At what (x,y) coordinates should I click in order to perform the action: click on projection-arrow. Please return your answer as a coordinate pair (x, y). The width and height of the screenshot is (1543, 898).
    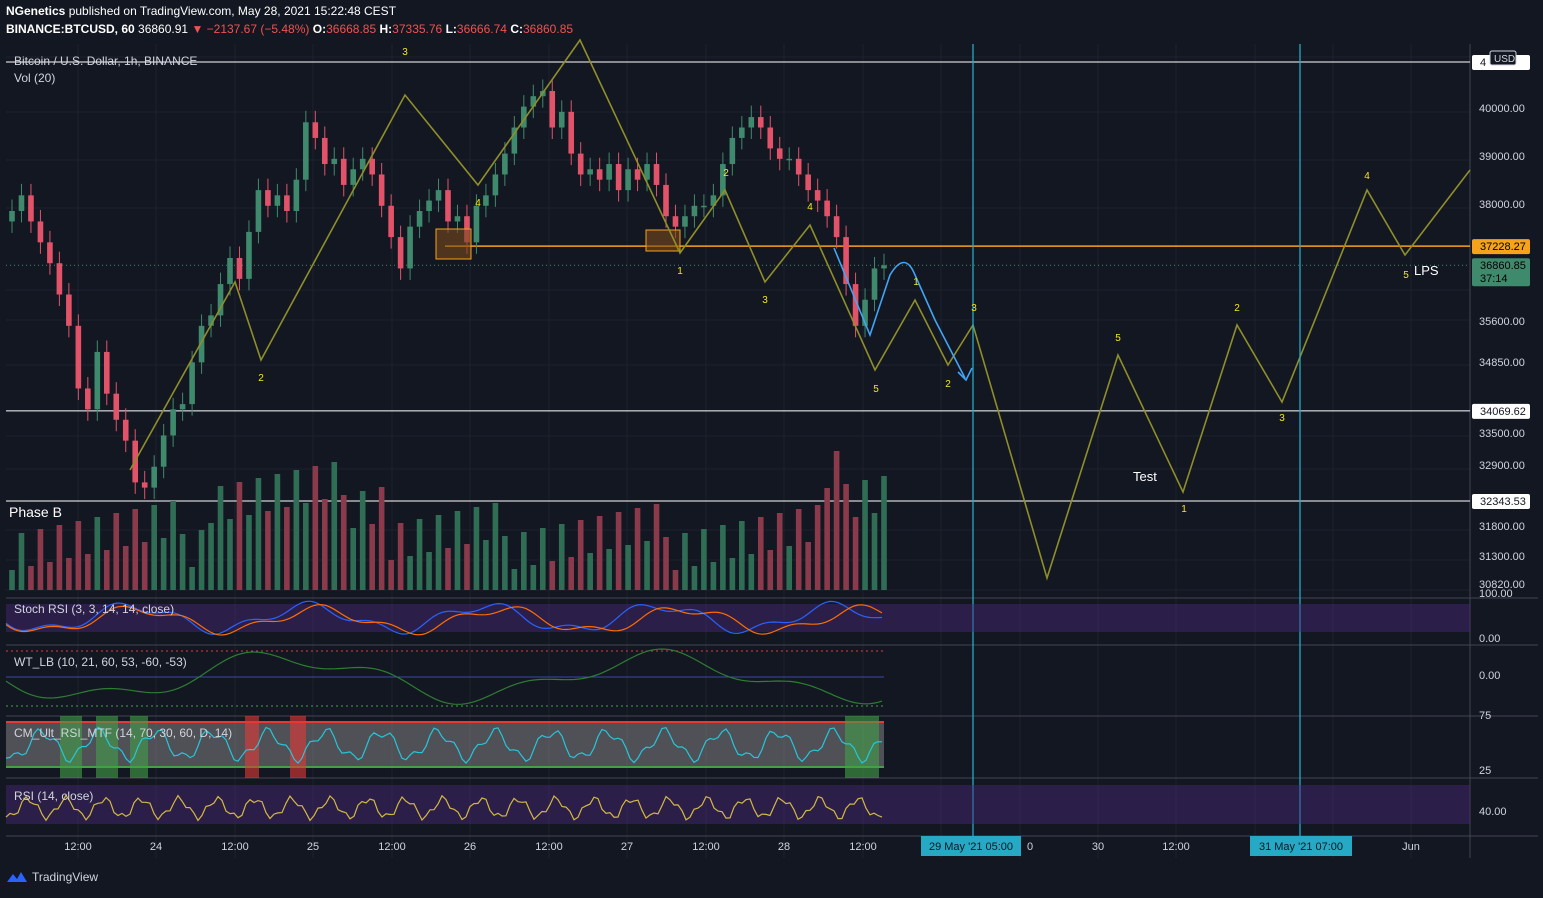
    Looking at the image, I should click on (899, 313).